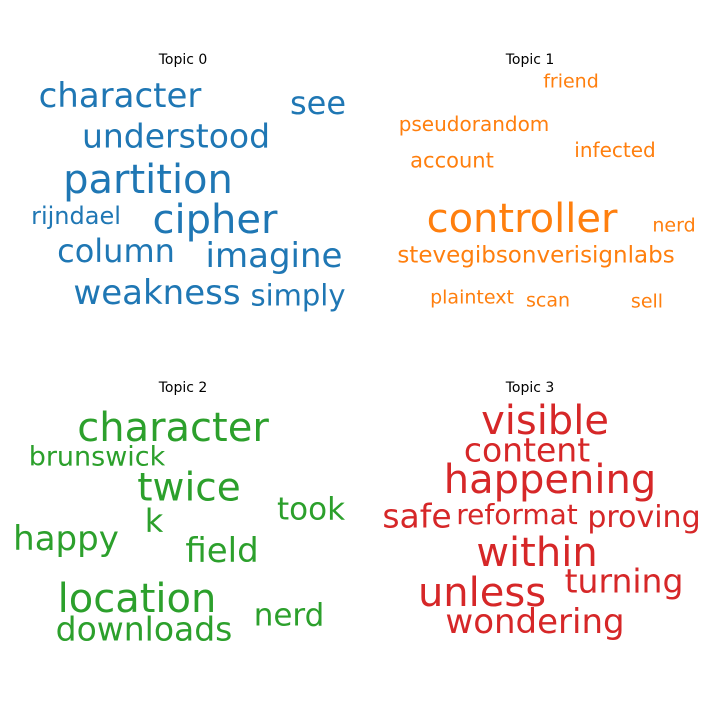 This screenshot has width=720, height=720. I want to click on word: pseudorandom, so click(474, 124).